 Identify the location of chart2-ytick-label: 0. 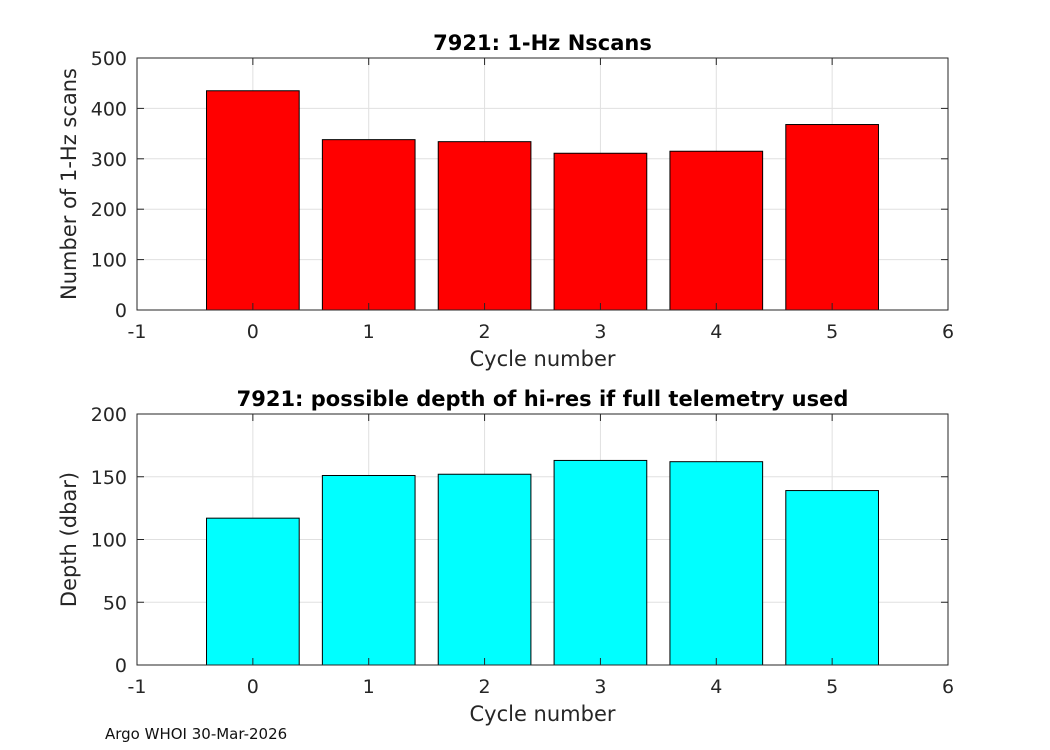
(121, 666).